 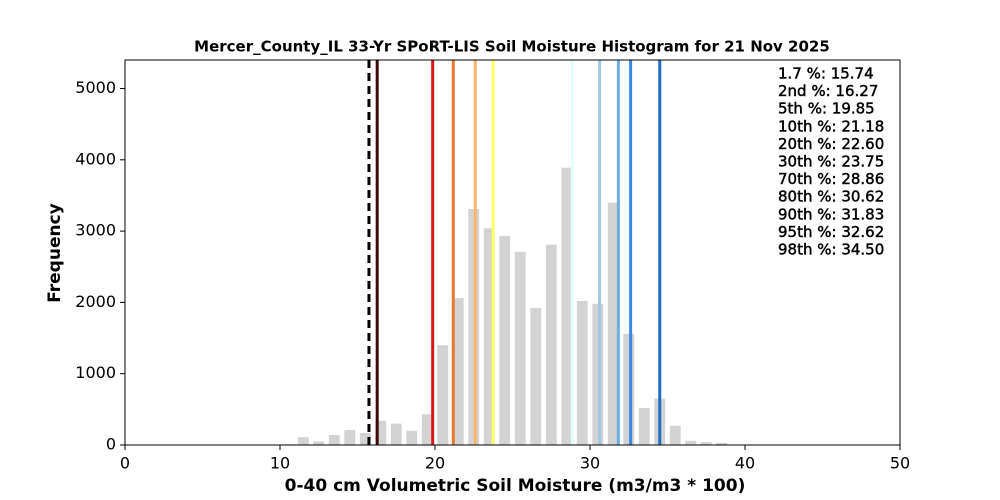 I want to click on legend-entry: 2nd %: 16.27, so click(x=828, y=91).